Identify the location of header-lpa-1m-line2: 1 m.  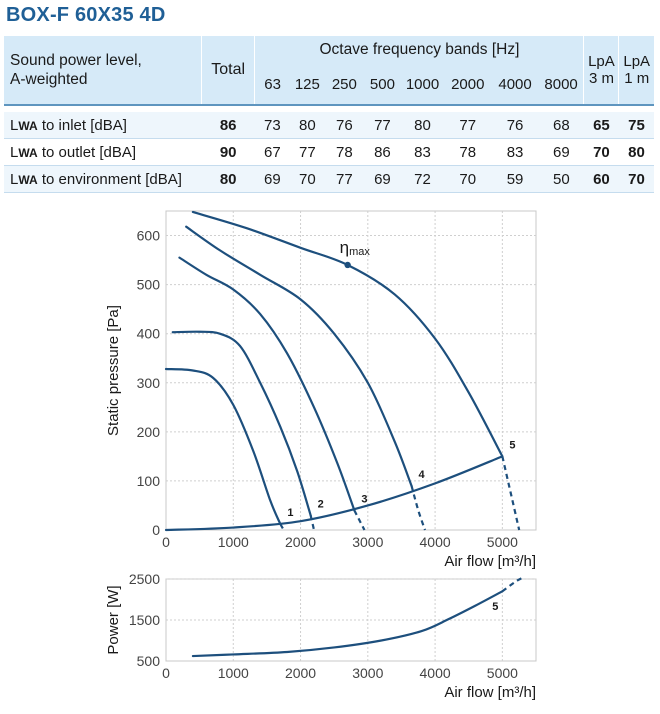
(637, 78).